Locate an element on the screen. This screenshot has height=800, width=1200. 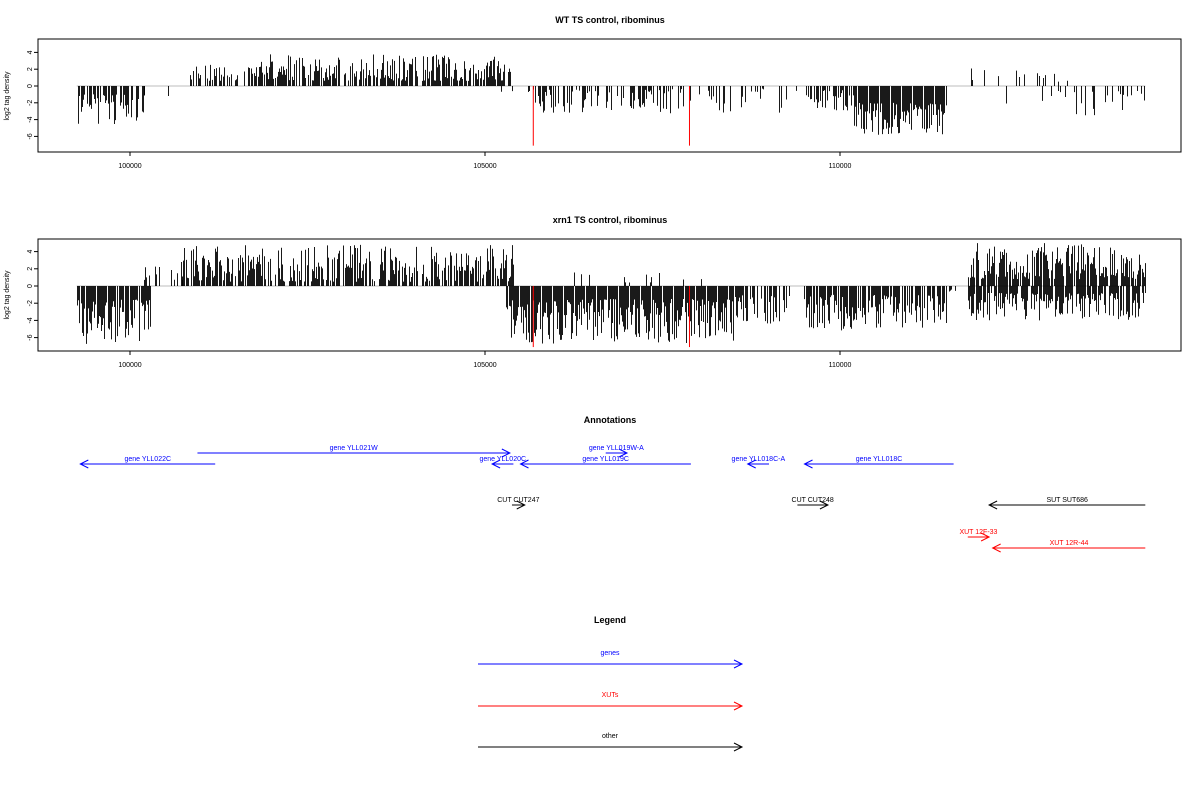
wt-y-tick-label: 2 is located at coordinates (30, 69).